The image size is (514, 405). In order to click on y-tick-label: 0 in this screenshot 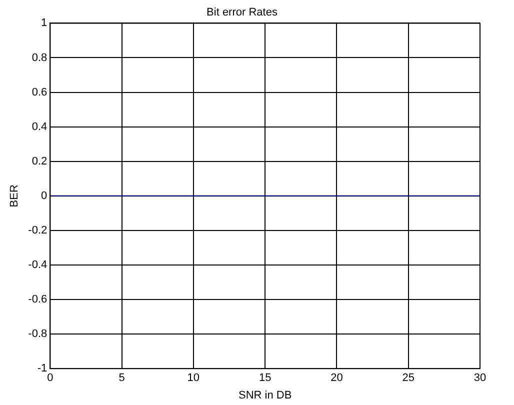, I will do `click(44, 196)`.